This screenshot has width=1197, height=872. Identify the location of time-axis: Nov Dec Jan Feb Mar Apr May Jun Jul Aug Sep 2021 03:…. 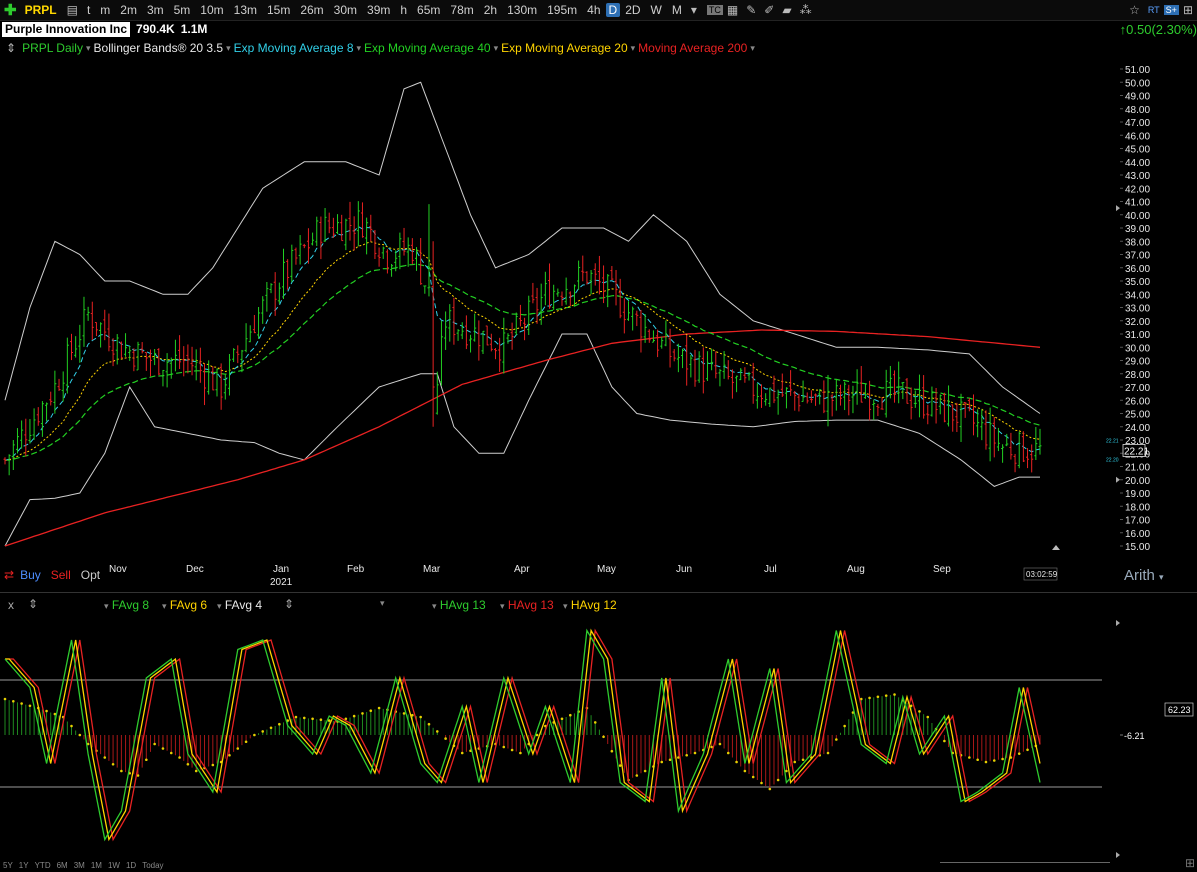
(560, 573).